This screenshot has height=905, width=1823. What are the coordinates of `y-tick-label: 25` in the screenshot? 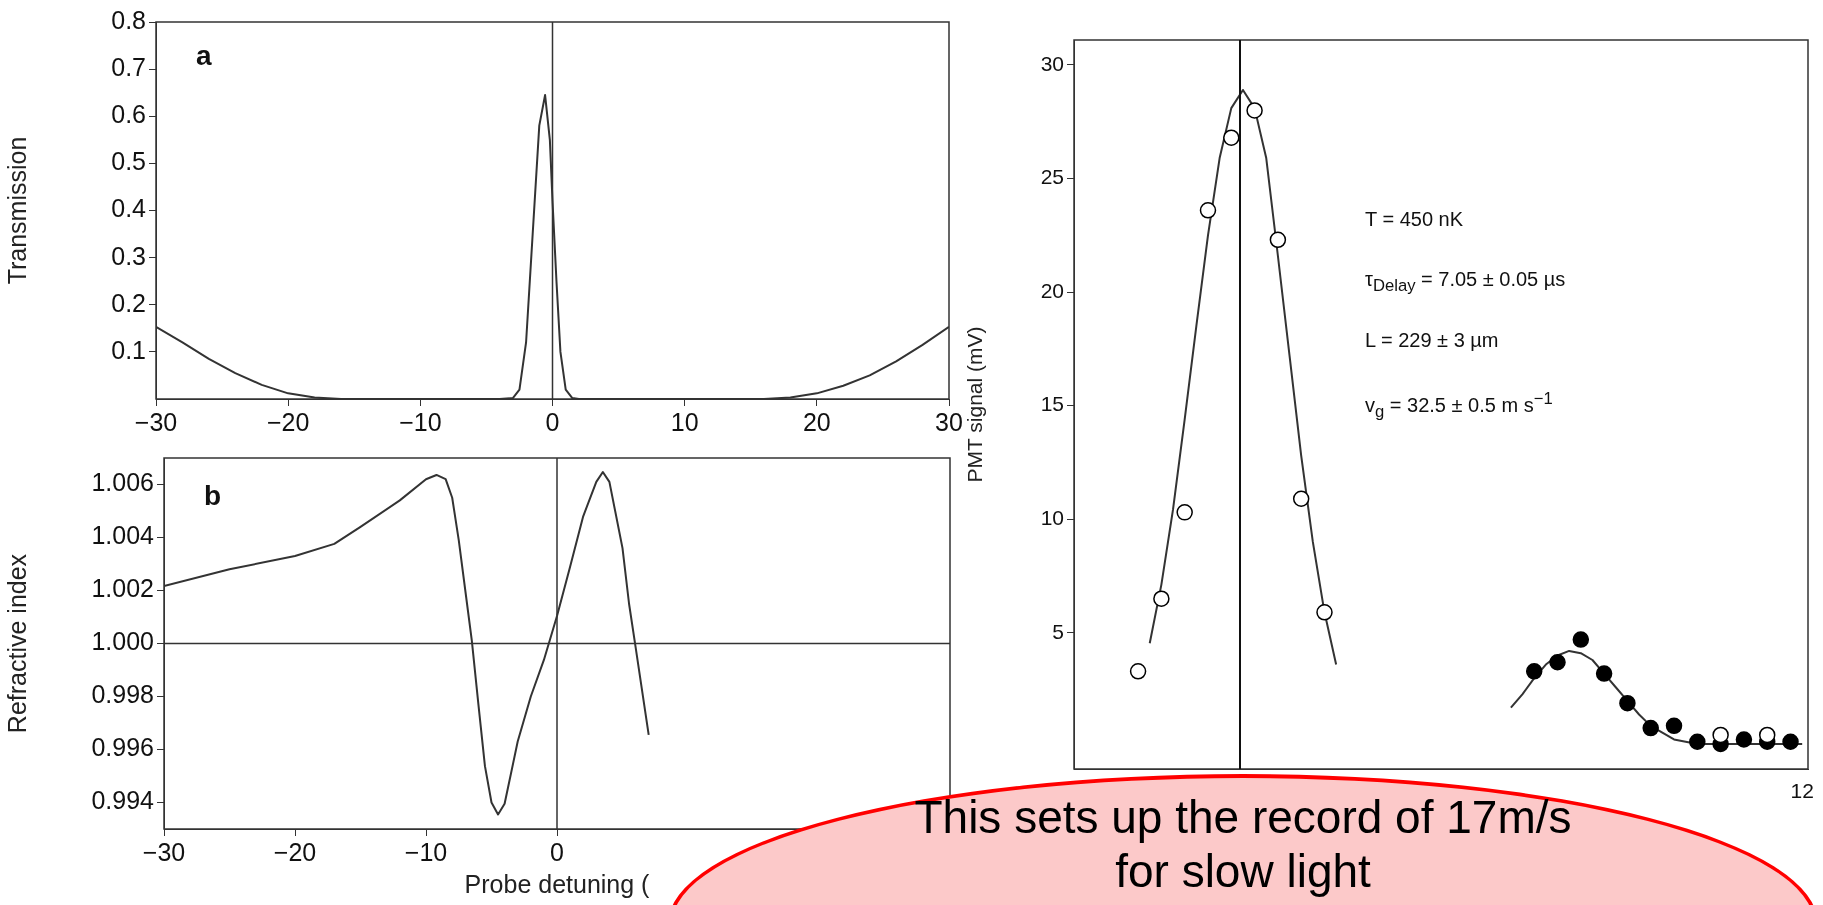 It's located at (1052, 177).